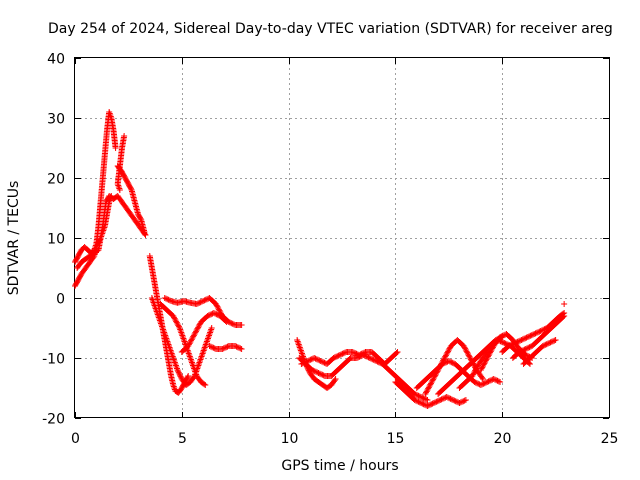 Image resolution: width=640 pixels, height=480 pixels. Describe the element at coordinates (610, 439) in the screenshot. I see `x-tick-label: 25` at that location.